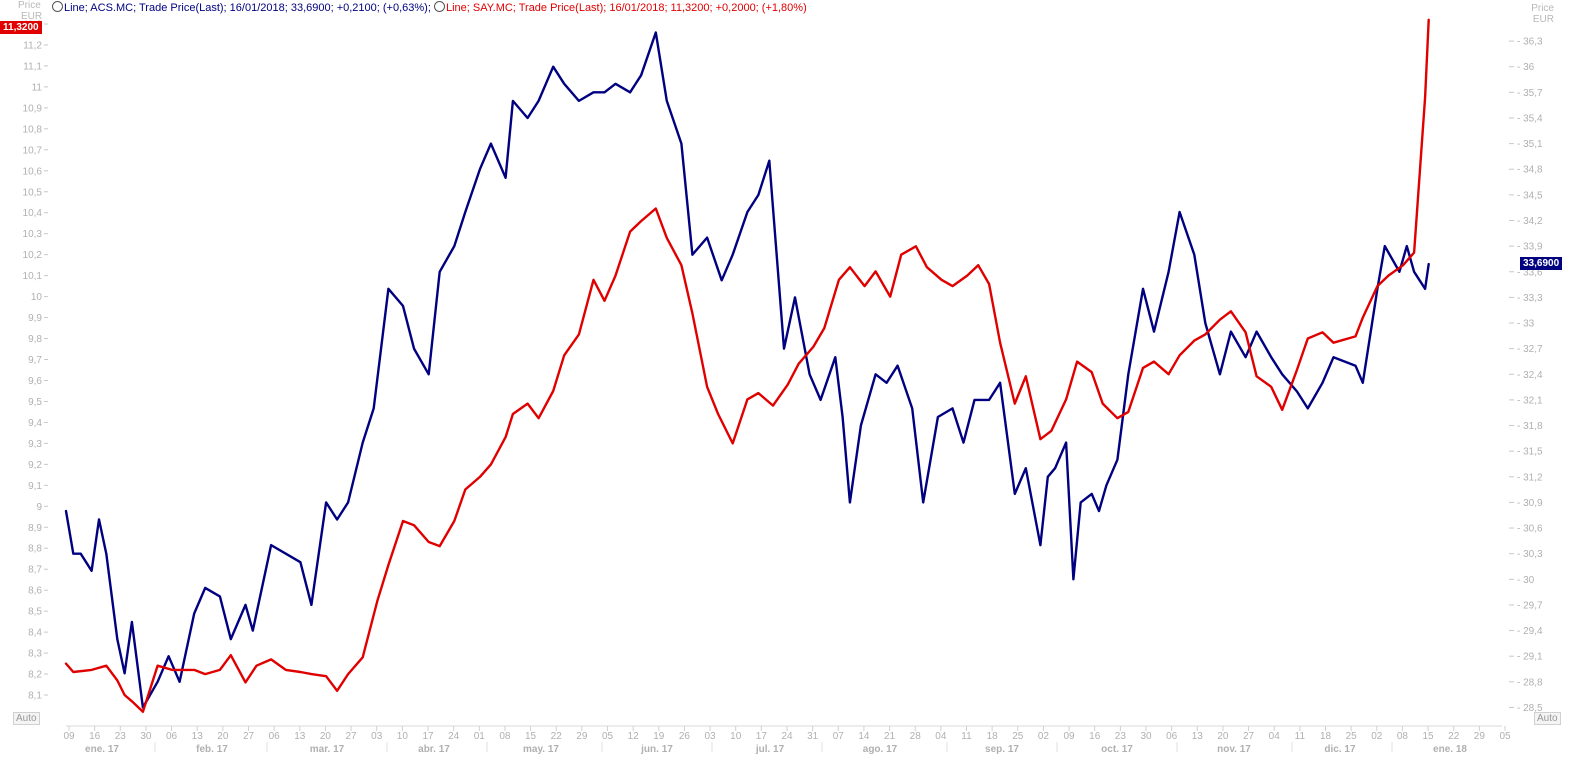 The height and width of the screenshot is (760, 1581). What do you see at coordinates (102, 749) in the screenshot?
I see `x-month-label: ene. 17` at bounding box center [102, 749].